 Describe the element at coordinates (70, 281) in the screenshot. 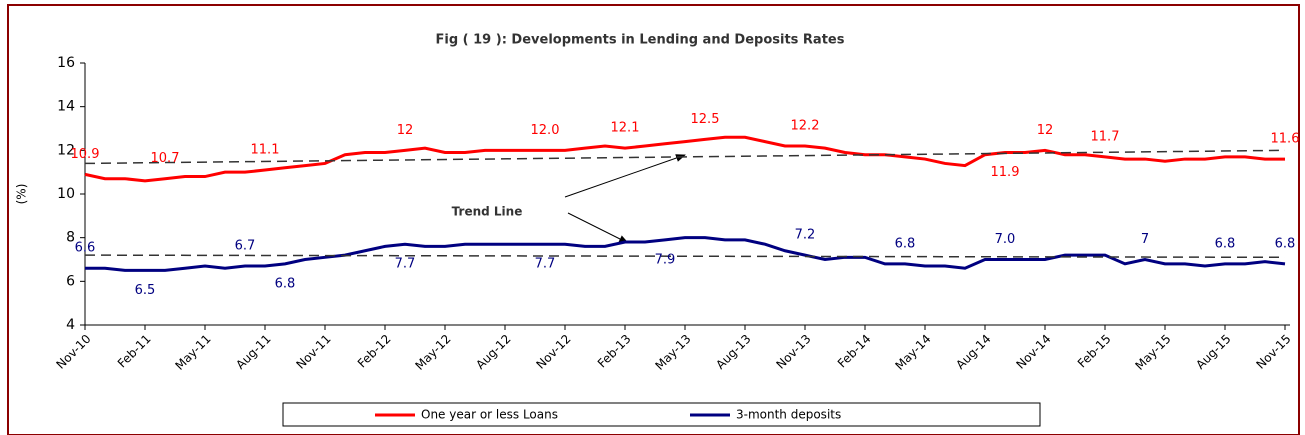

I see `y-tick-label: 6` at that location.